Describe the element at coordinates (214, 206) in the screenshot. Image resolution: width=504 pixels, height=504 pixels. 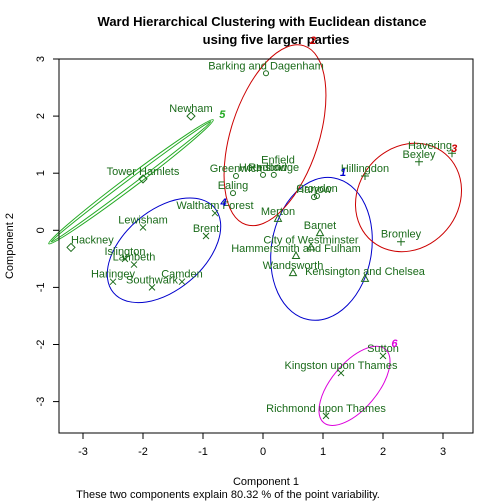
I see `data-point-label: Waltham Forest` at that location.